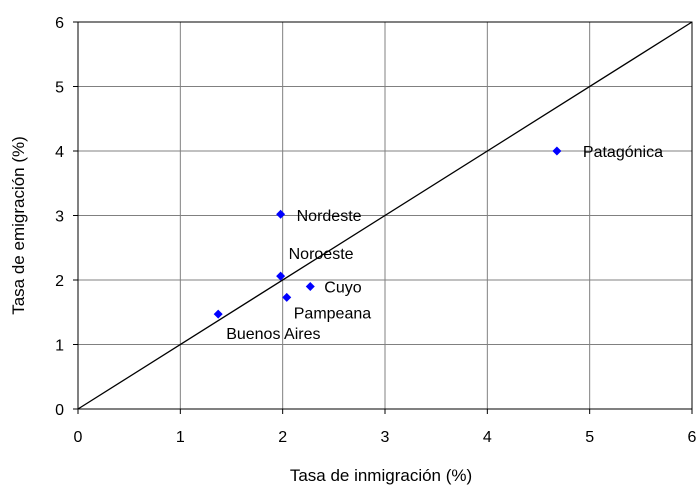 Image resolution: width=697 pixels, height=490 pixels. I want to click on x-tick-label: 3, so click(385, 437).